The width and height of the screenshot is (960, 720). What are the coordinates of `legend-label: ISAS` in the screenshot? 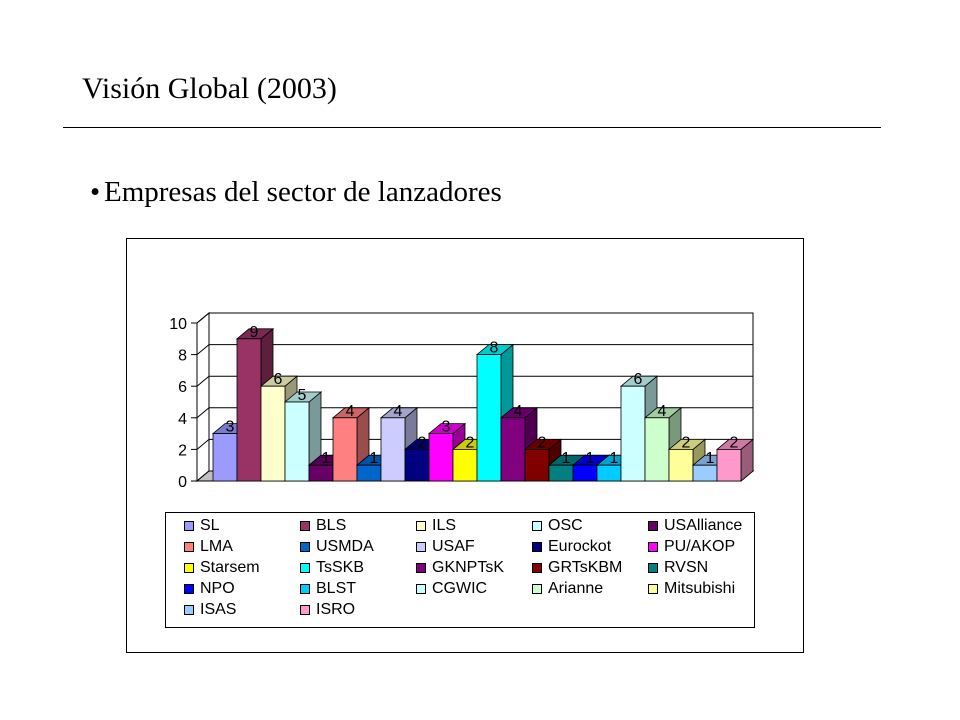 It's located at (218, 609).